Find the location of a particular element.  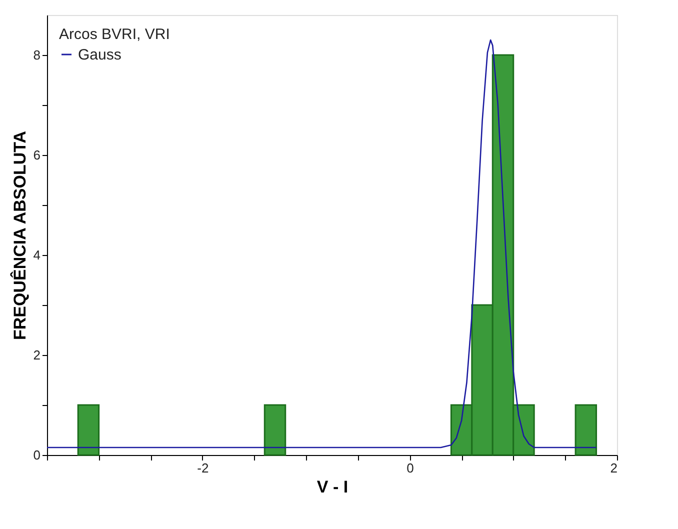

y-axis-title: FREQUÊNCIA ABSOLUTA is located at coordinates (19, 235).